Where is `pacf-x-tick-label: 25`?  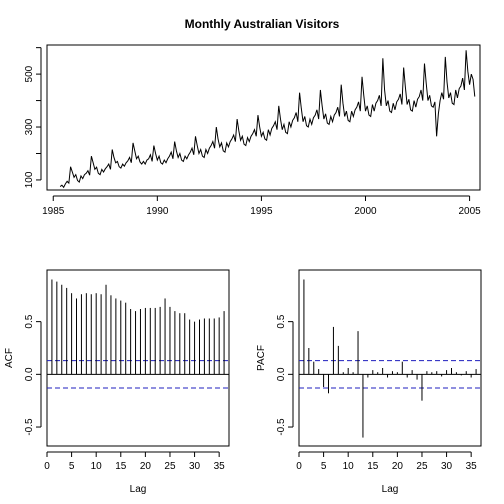 pacf-x-tick-label: 25 is located at coordinates (422, 466).